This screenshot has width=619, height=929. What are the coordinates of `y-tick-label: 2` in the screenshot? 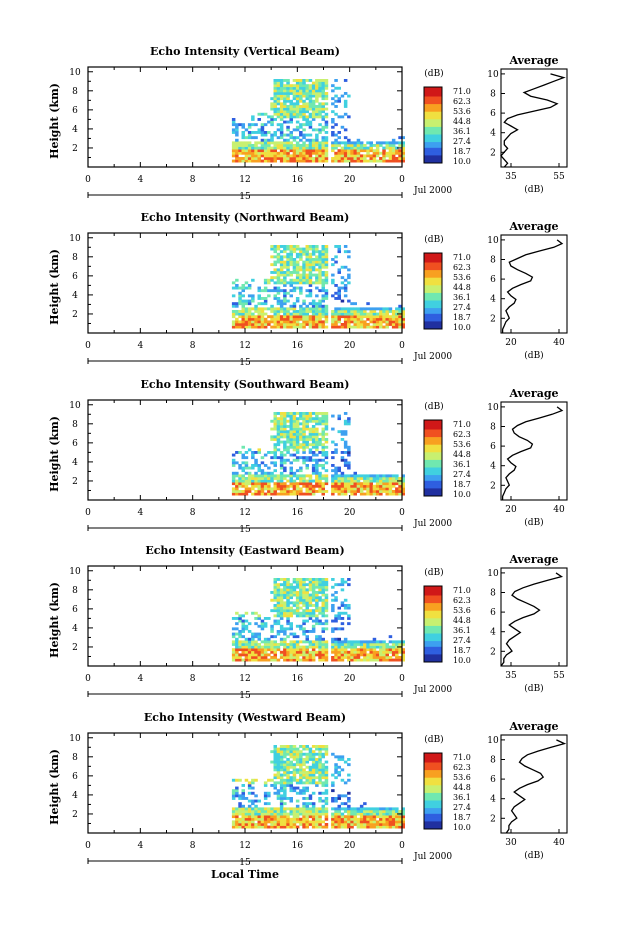 It's located at (75, 648).